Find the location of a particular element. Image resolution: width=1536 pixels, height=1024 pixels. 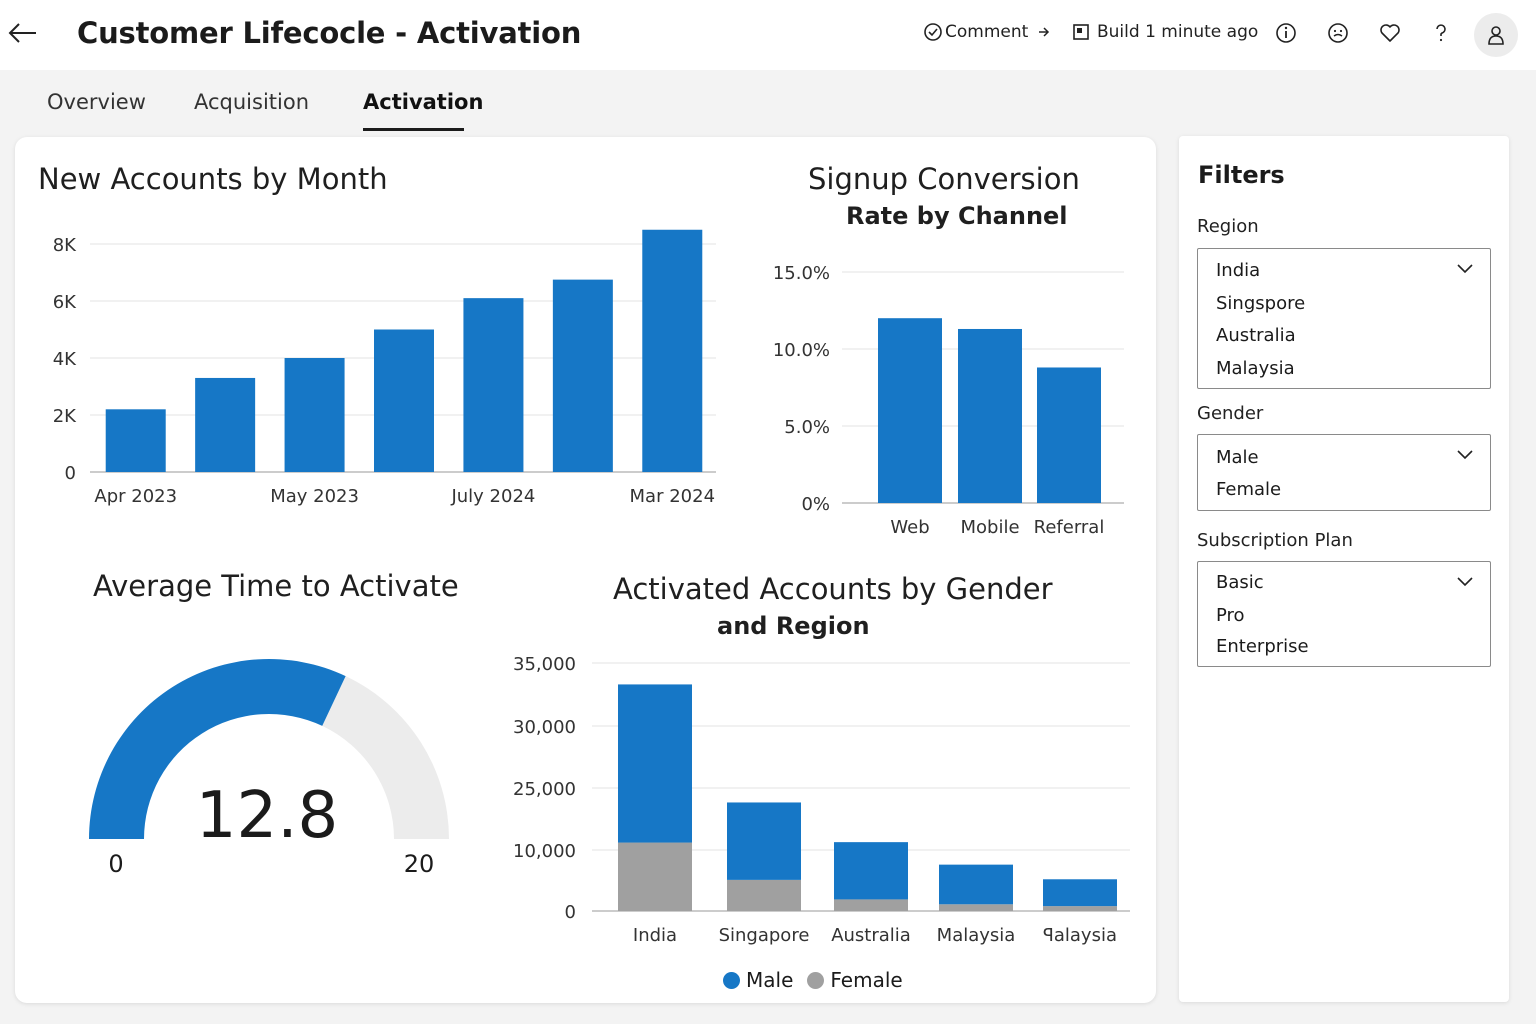

filters-title: Filters is located at coordinates (1241, 175).